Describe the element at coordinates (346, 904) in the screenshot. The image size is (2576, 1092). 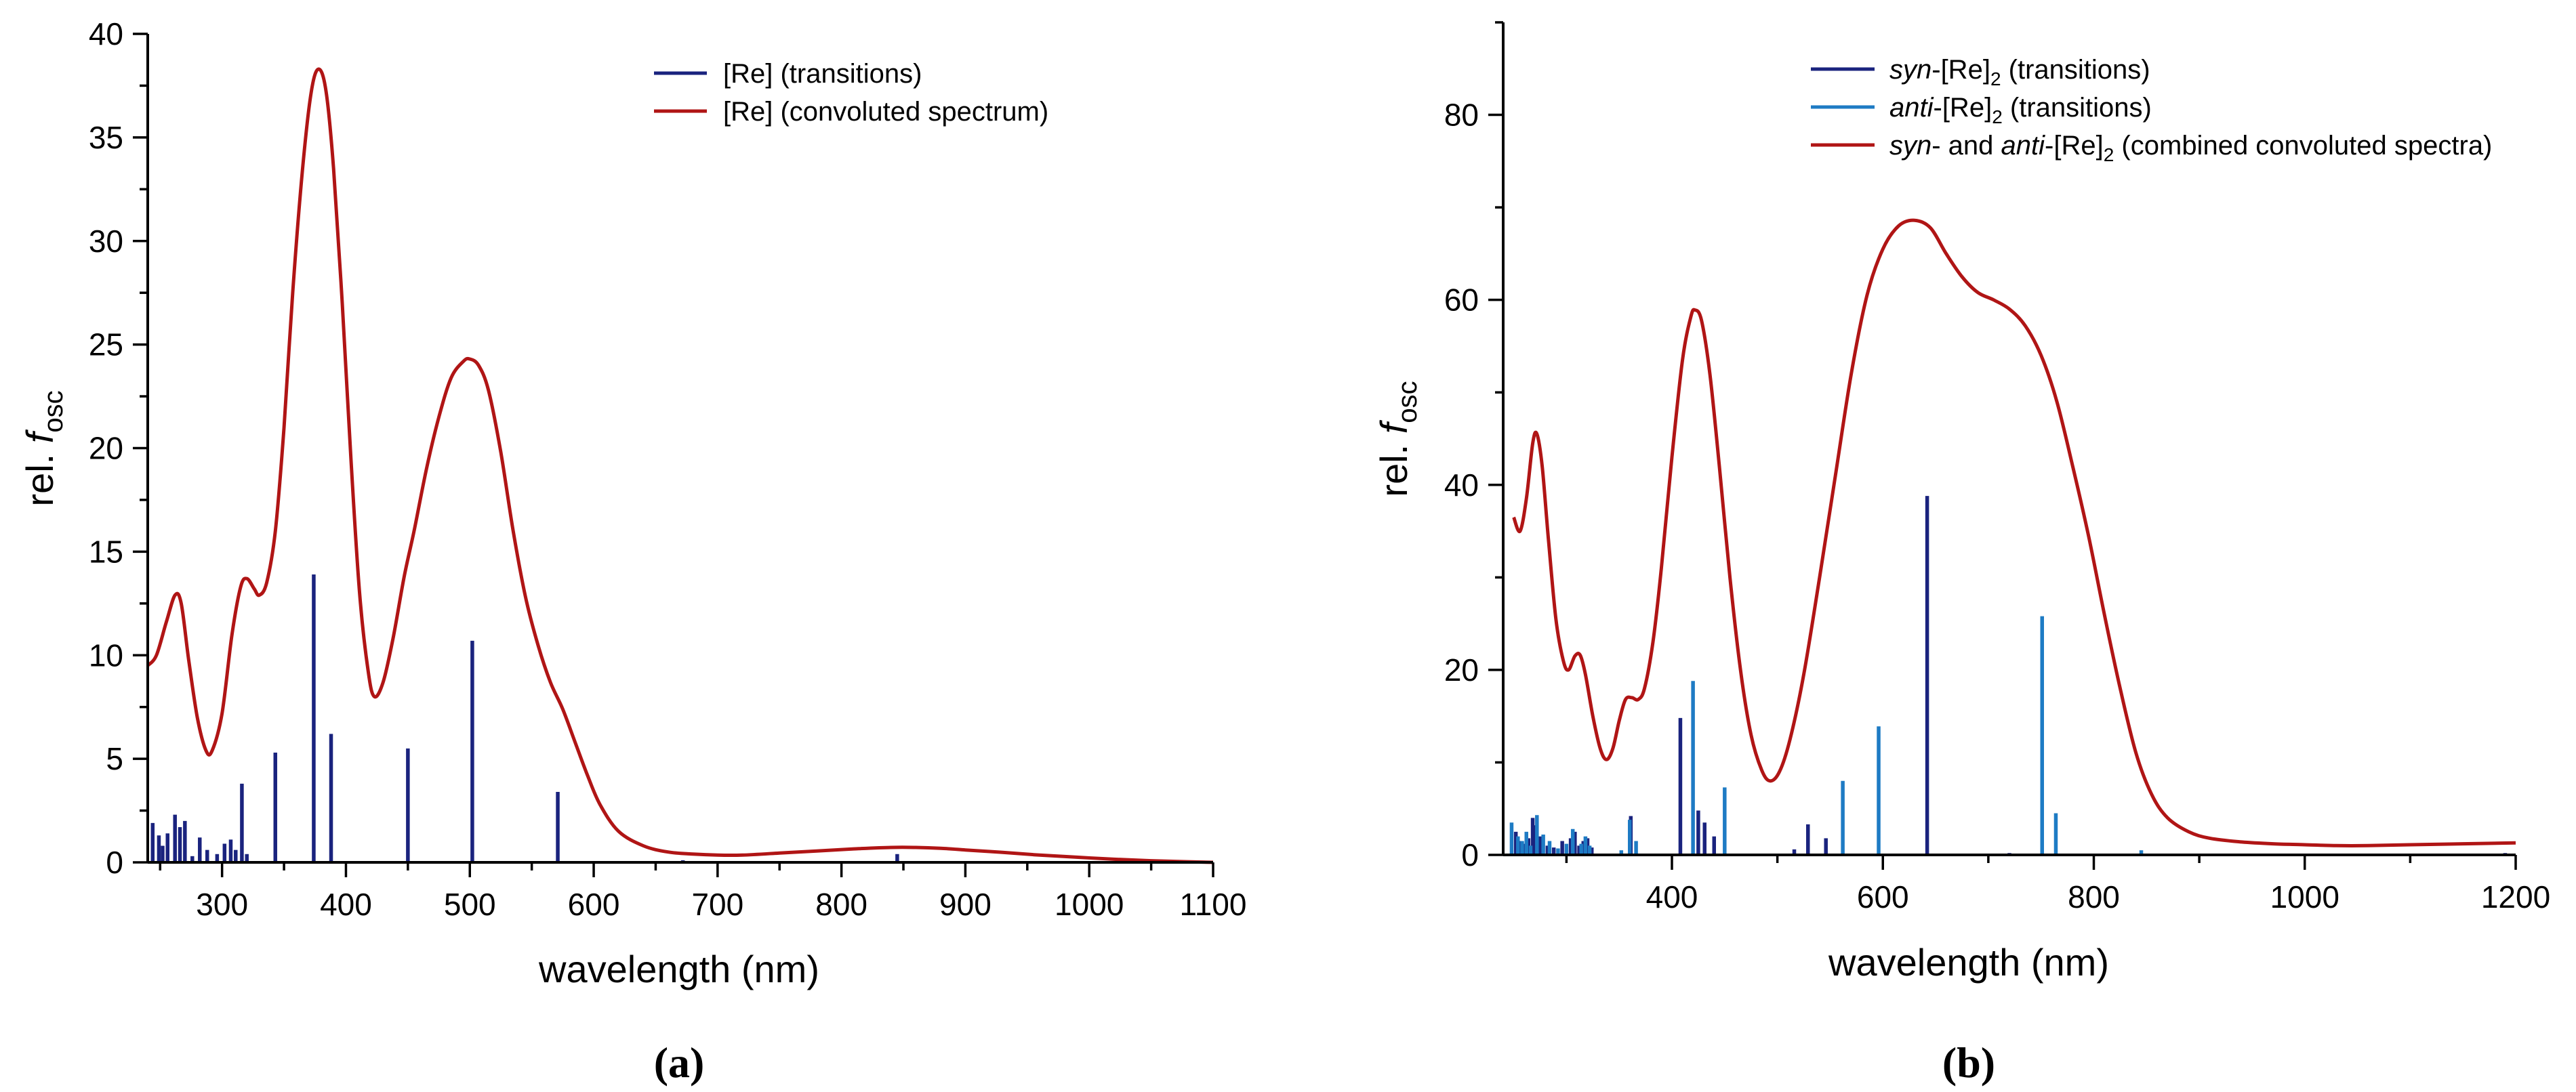
I see `chart-a-x-tick-label: 400` at that location.